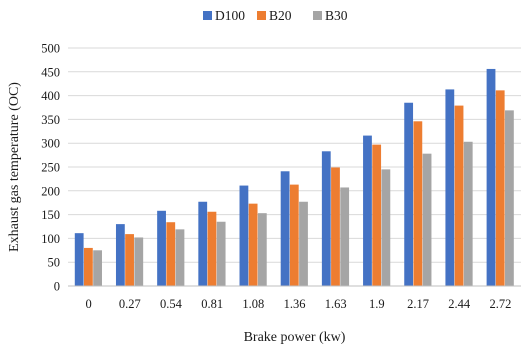 Image resolution: width=524 pixels, height=347 pixels. What do you see at coordinates (367, 210) in the screenshot?
I see `bar-d100-1.9` at bounding box center [367, 210].